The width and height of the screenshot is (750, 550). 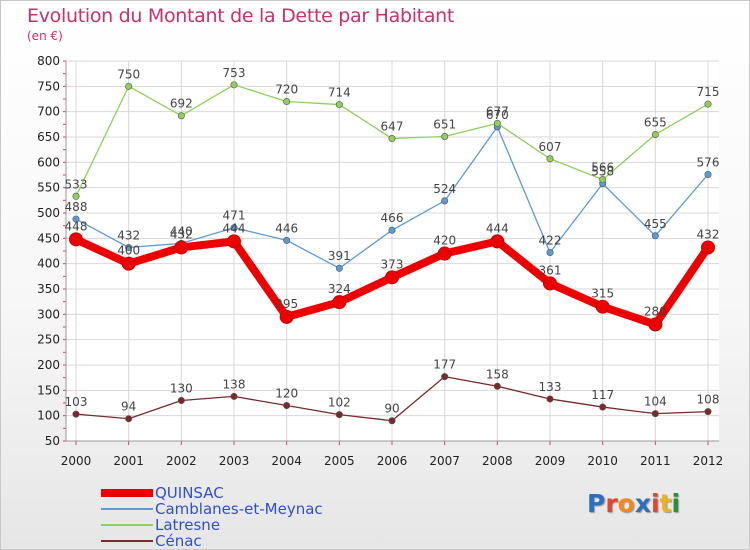 I want to click on data-label-quinsac: 315, so click(x=602, y=294).